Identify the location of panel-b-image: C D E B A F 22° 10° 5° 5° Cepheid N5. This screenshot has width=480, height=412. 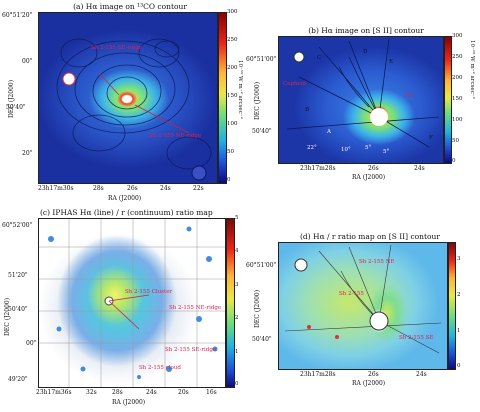
(361, 100).